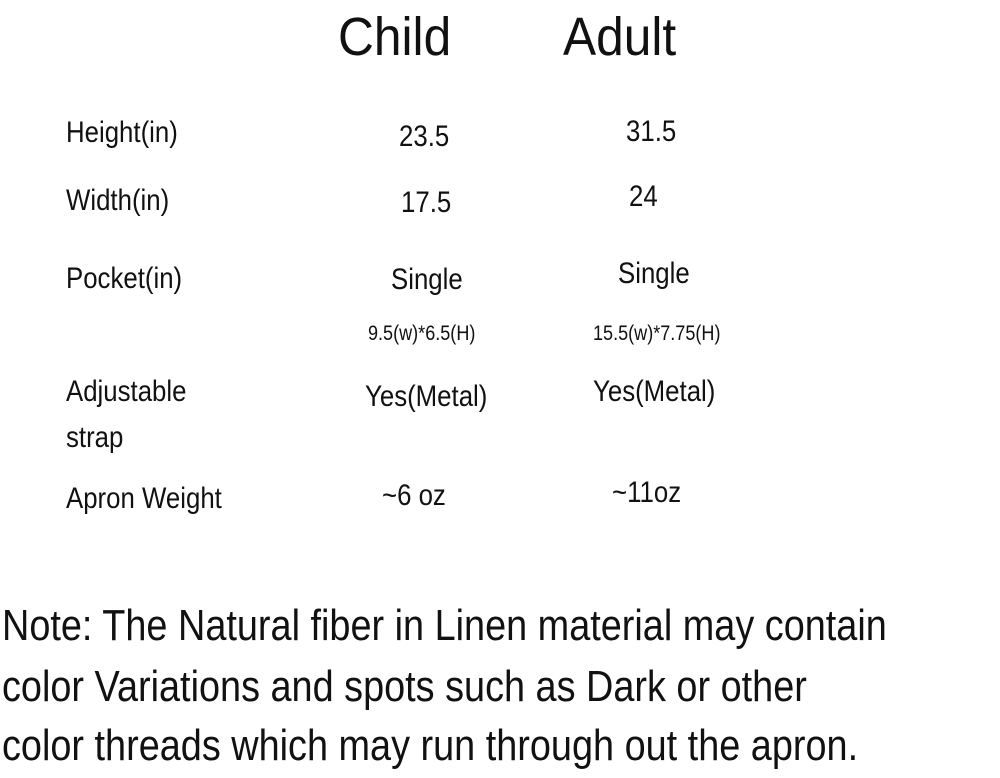 The width and height of the screenshot is (1000, 778). What do you see at coordinates (395, 37) in the screenshot?
I see `header-child: Child` at bounding box center [395, 37].